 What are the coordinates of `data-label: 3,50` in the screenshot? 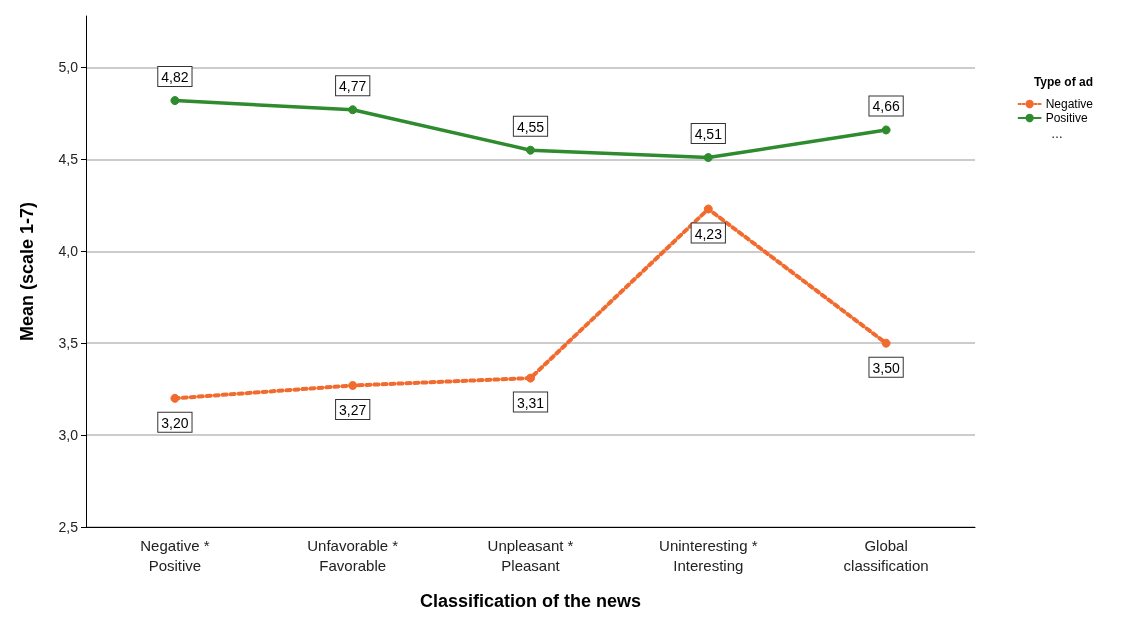 It's located at (886, 367).